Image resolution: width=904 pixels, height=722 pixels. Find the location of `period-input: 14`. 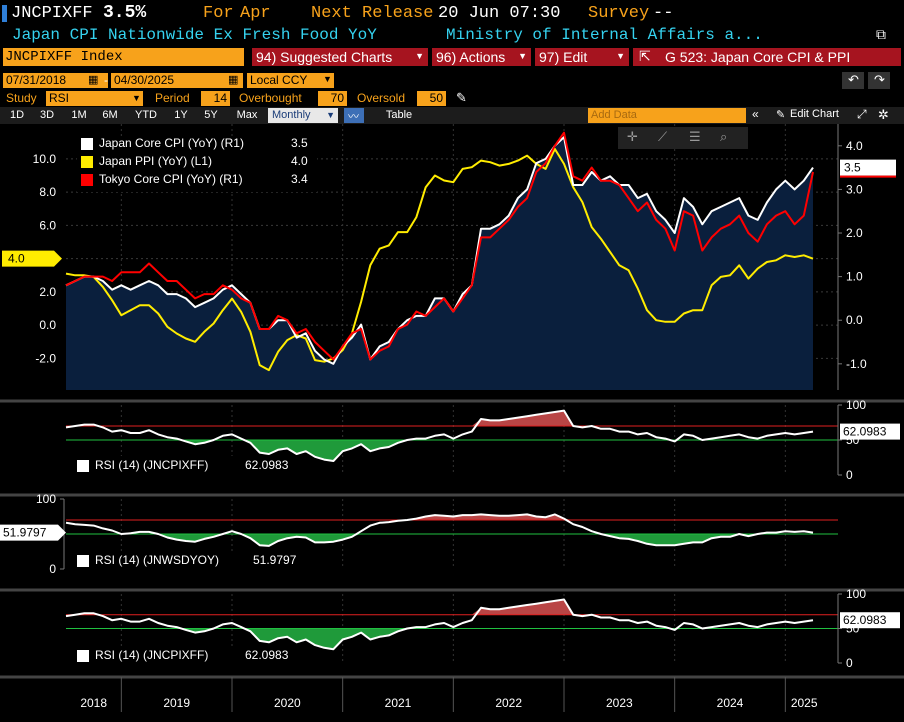

period-input: 14 is located at coordinates (215, 98).